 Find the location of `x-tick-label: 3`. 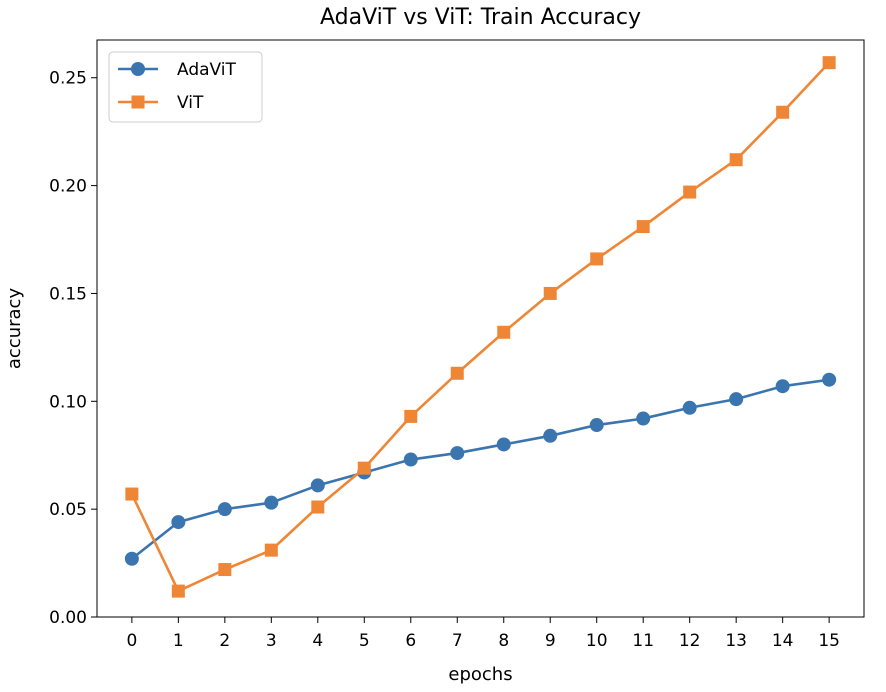

x-tick-label: 3 is located at coordinates (271, 641).